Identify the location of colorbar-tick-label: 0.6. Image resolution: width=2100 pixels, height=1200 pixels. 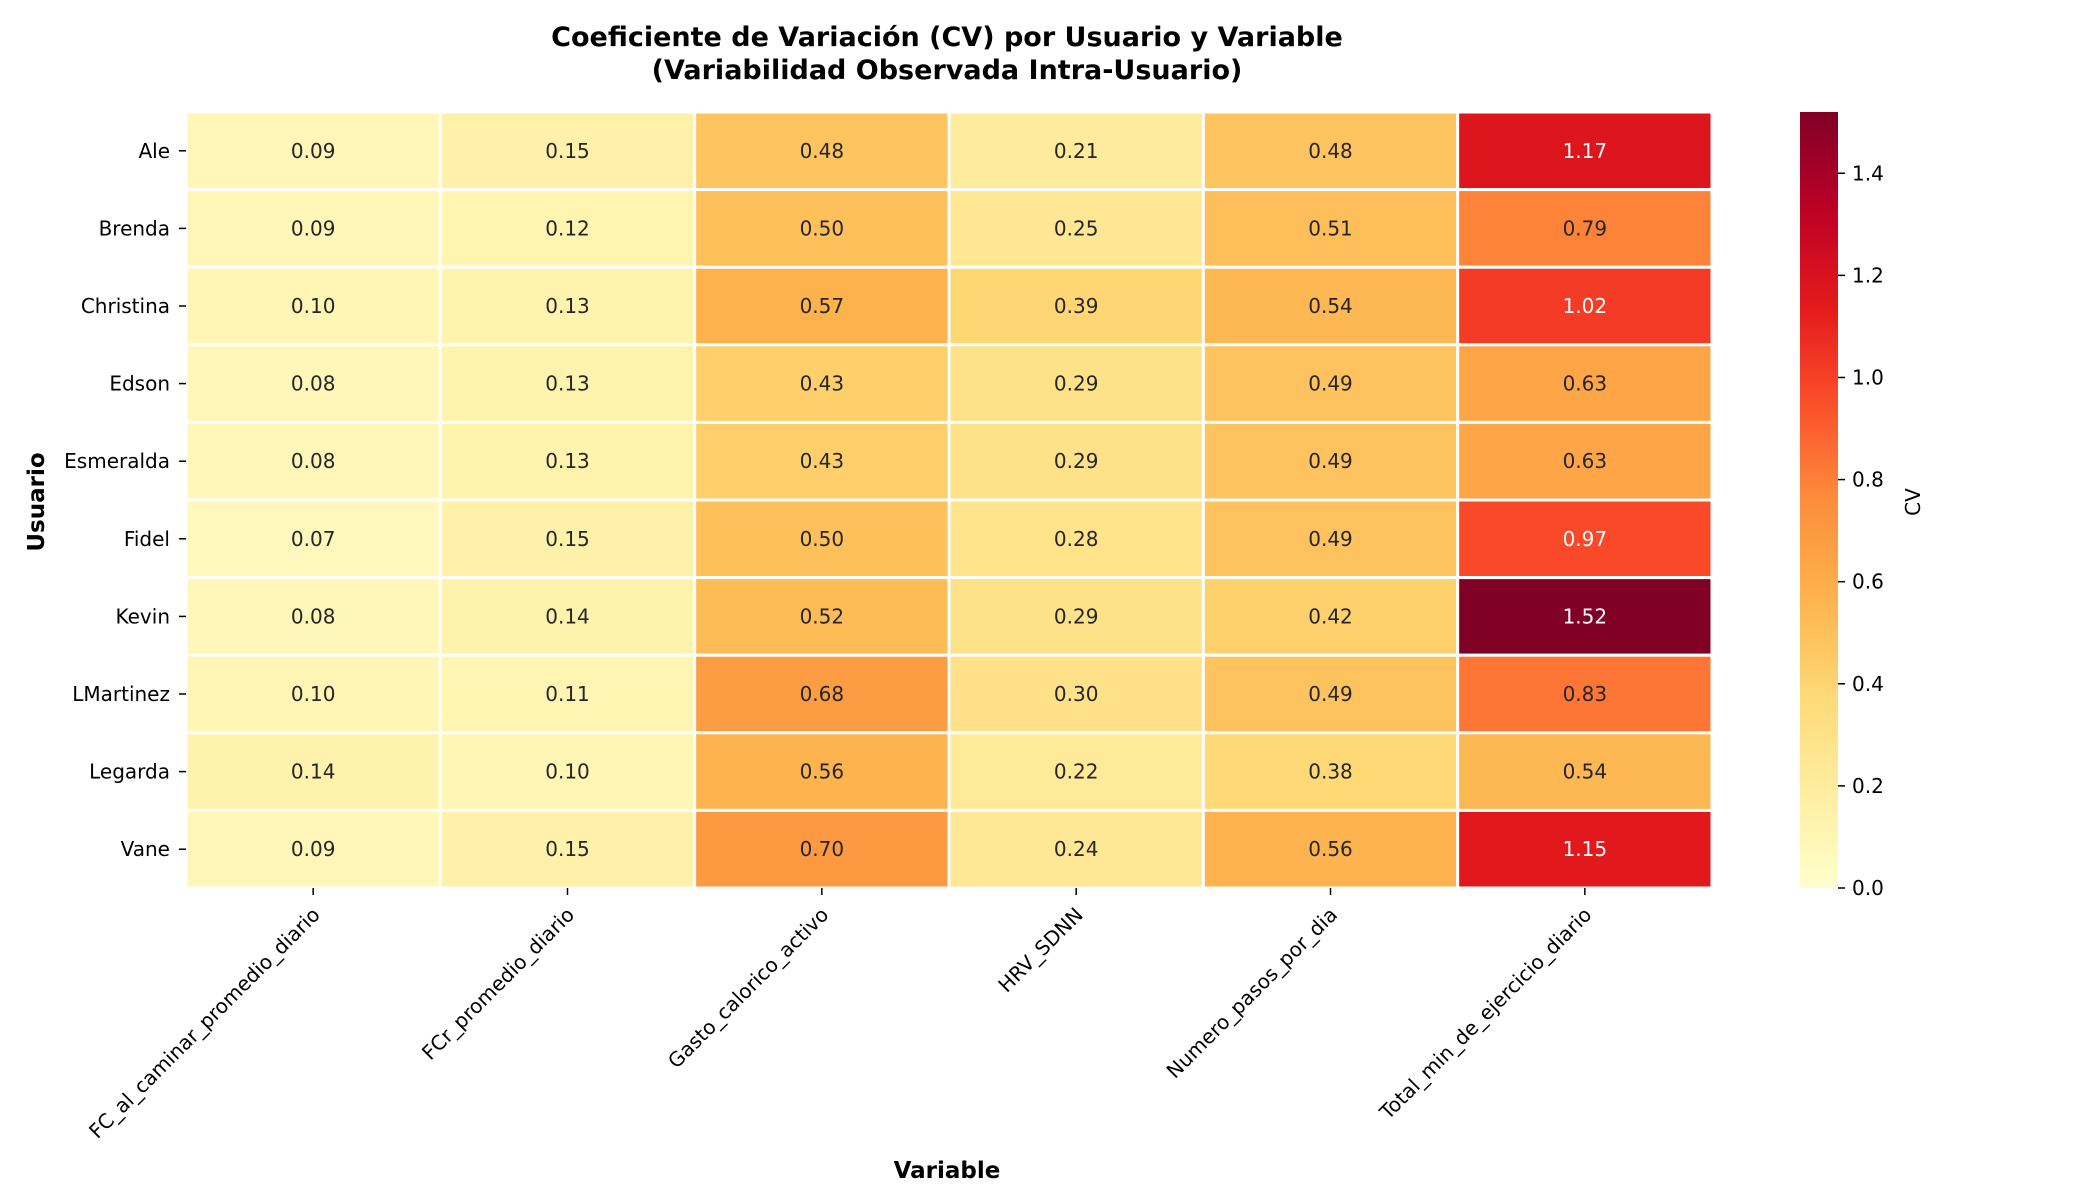
(1868, 582).